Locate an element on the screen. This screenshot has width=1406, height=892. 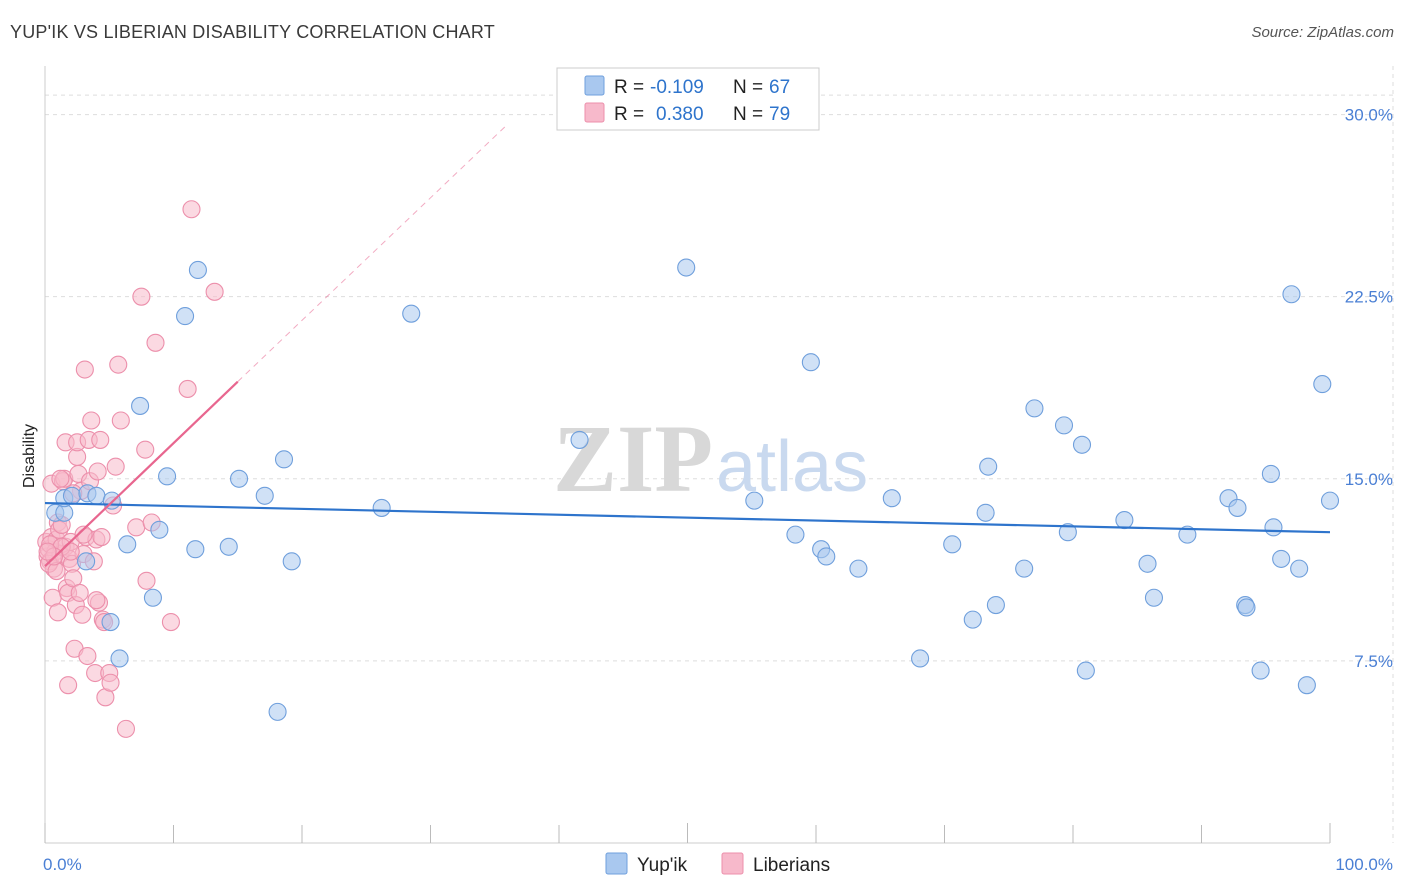
source-label: Source: ZipAtlas.com is located at coordinates (1322, 32).